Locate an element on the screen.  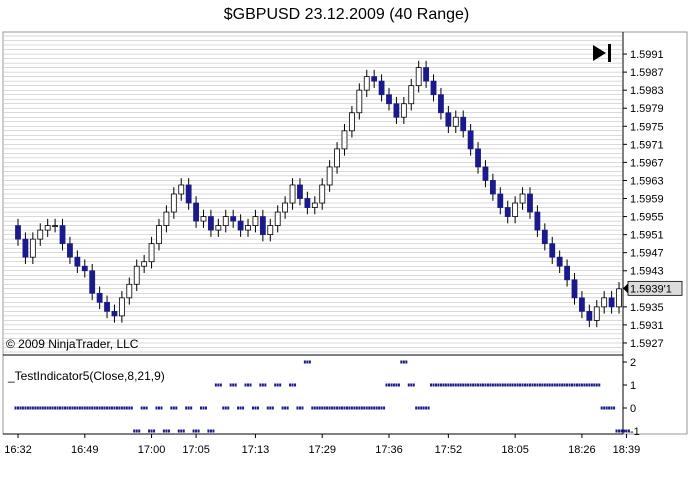
indicator-tick-label: 2 is located at coordinates (633, 363).